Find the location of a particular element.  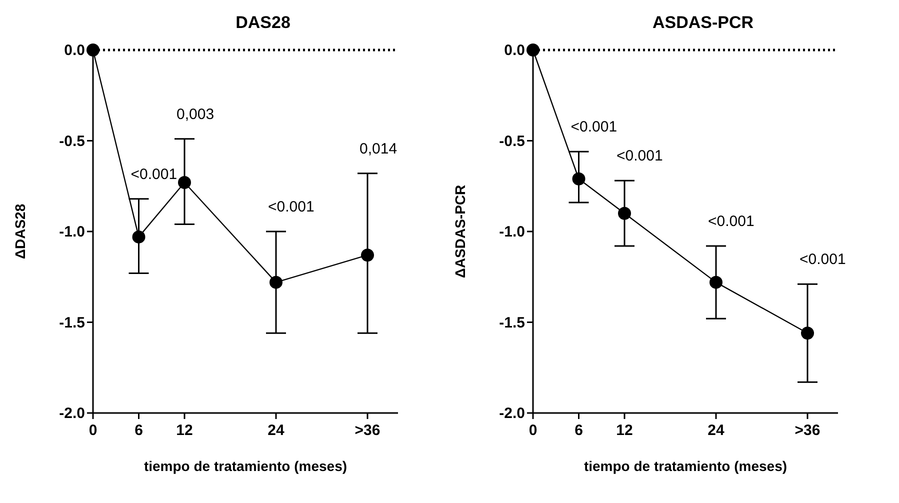

chart-title: ASDAS-PCR is located at coordinates (703, 23).